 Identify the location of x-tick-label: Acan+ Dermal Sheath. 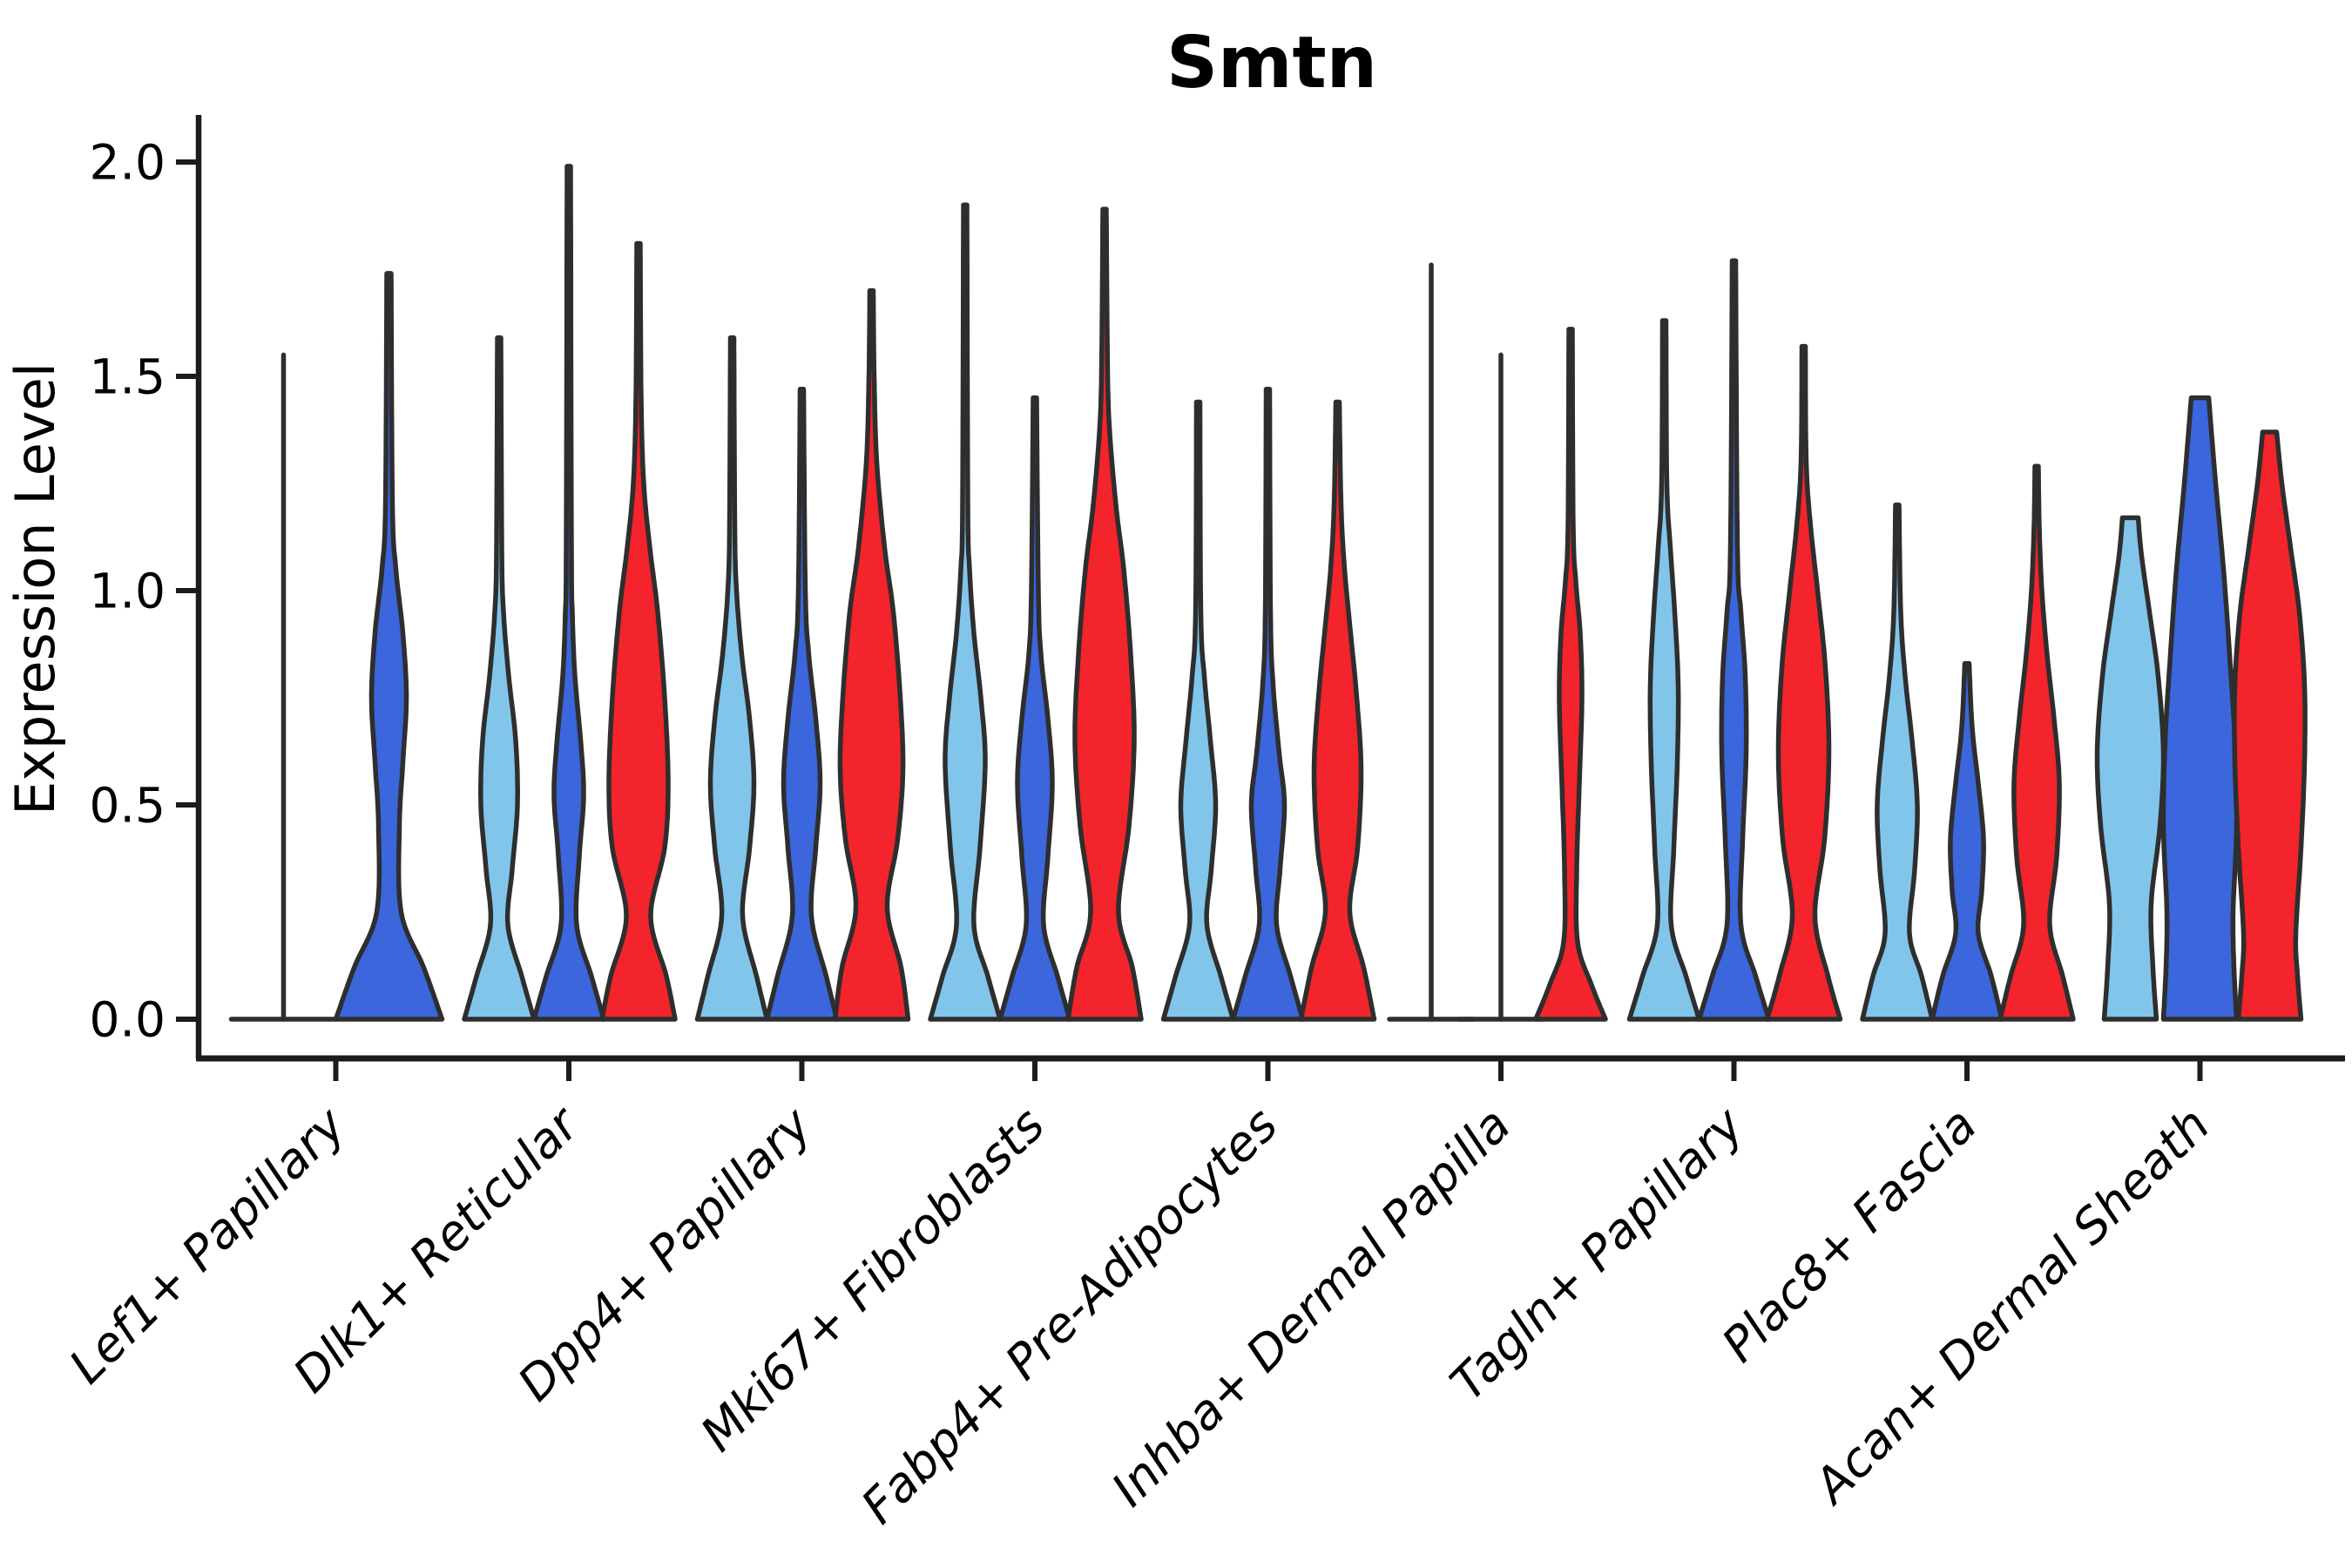
(2010, 1306).